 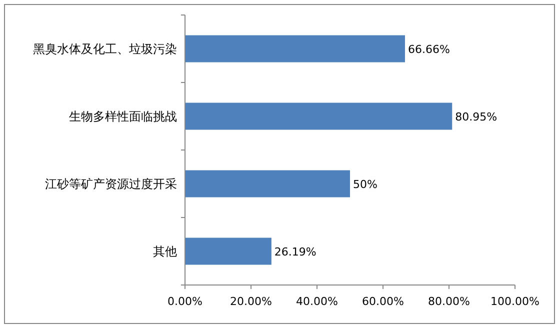 I want to click on data-label: 50%, so click(x=365, y=184).